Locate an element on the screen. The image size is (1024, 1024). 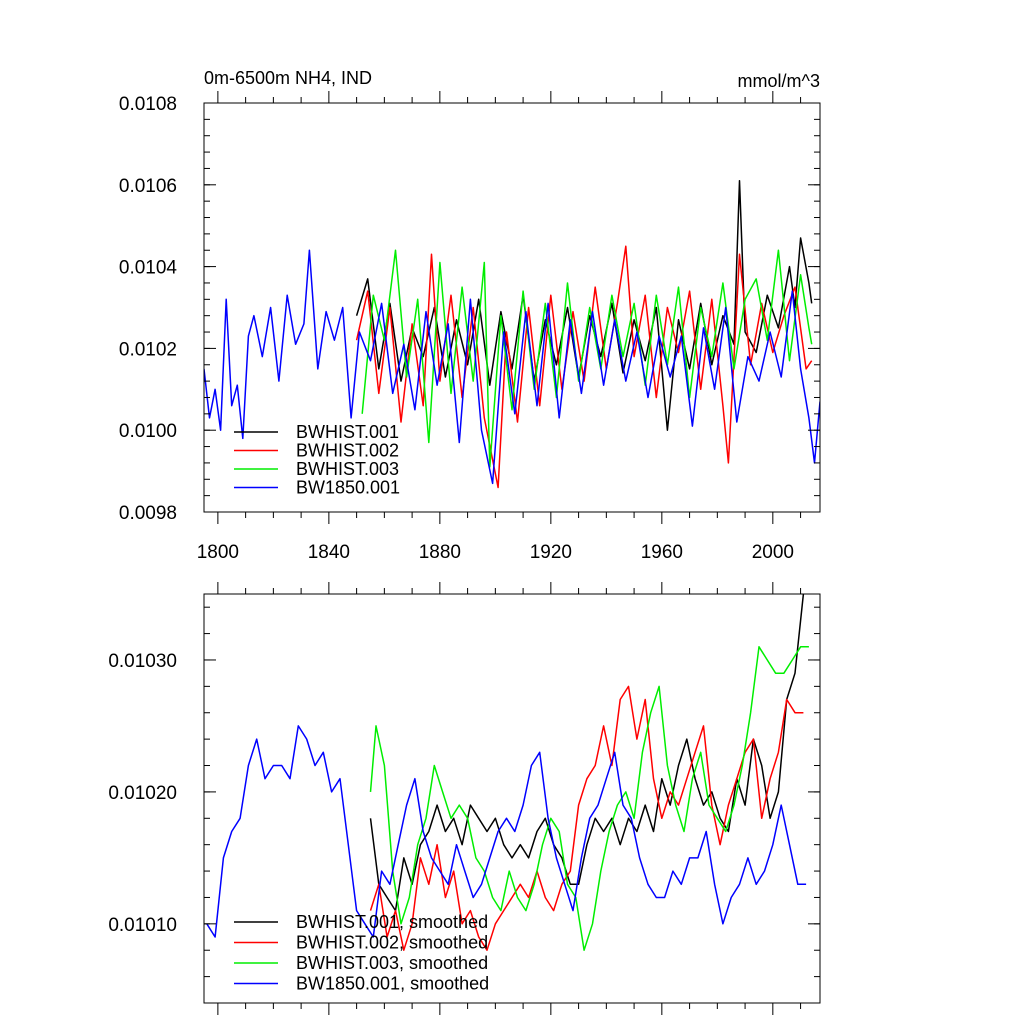
legend-label-bwhist-001: BWHIST.001 is located at coordinates (347, 432).